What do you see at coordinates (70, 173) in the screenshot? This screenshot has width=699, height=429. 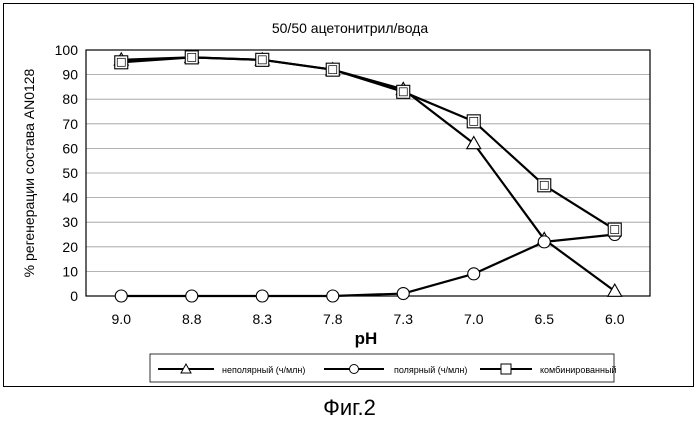 I see `y-tick-label: 50` at bounding box center [70, 173].